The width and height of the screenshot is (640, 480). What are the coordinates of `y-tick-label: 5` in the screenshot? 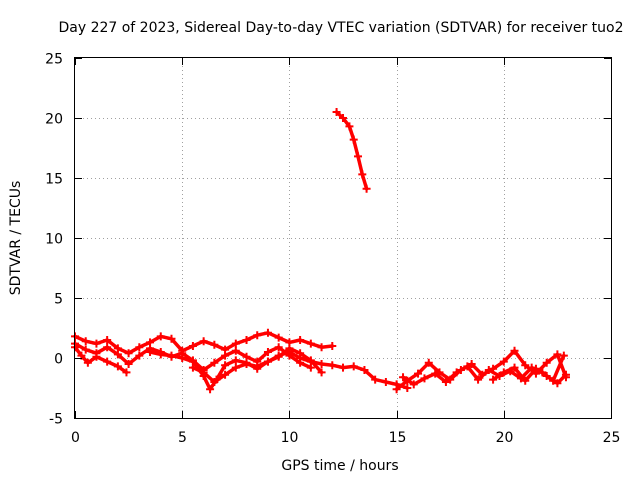 It's located at (58, 300).